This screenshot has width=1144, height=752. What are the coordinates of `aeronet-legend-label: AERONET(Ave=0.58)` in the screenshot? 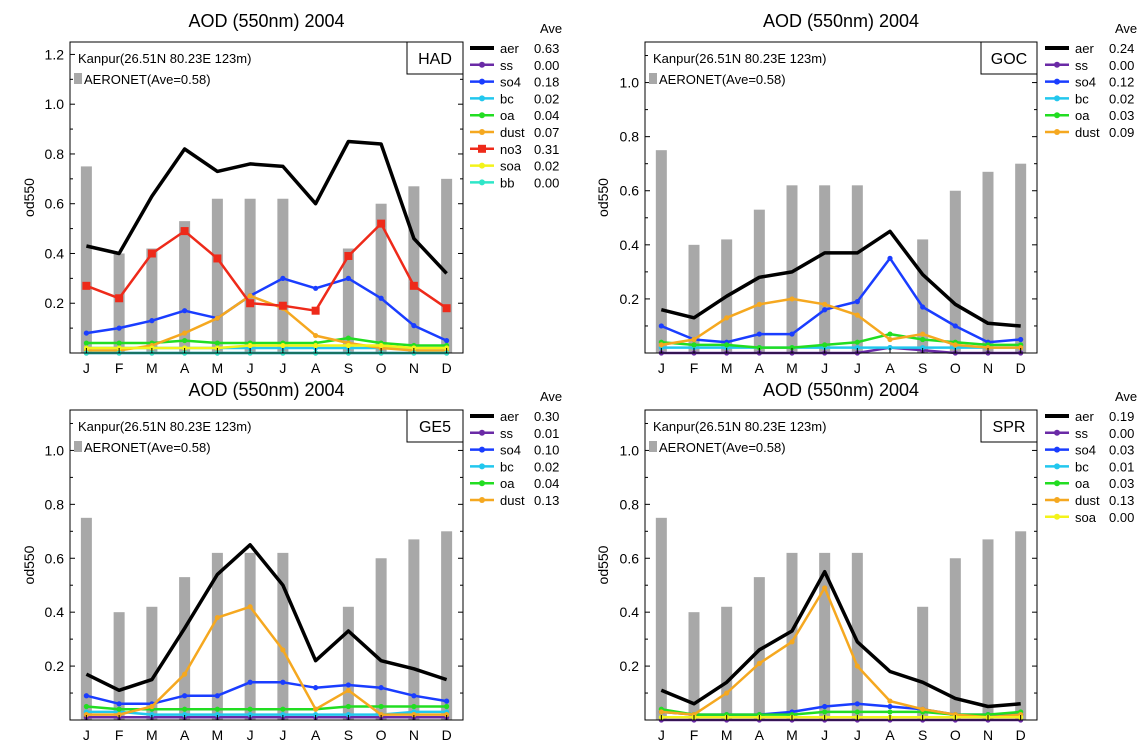 It's located at (722, 447).